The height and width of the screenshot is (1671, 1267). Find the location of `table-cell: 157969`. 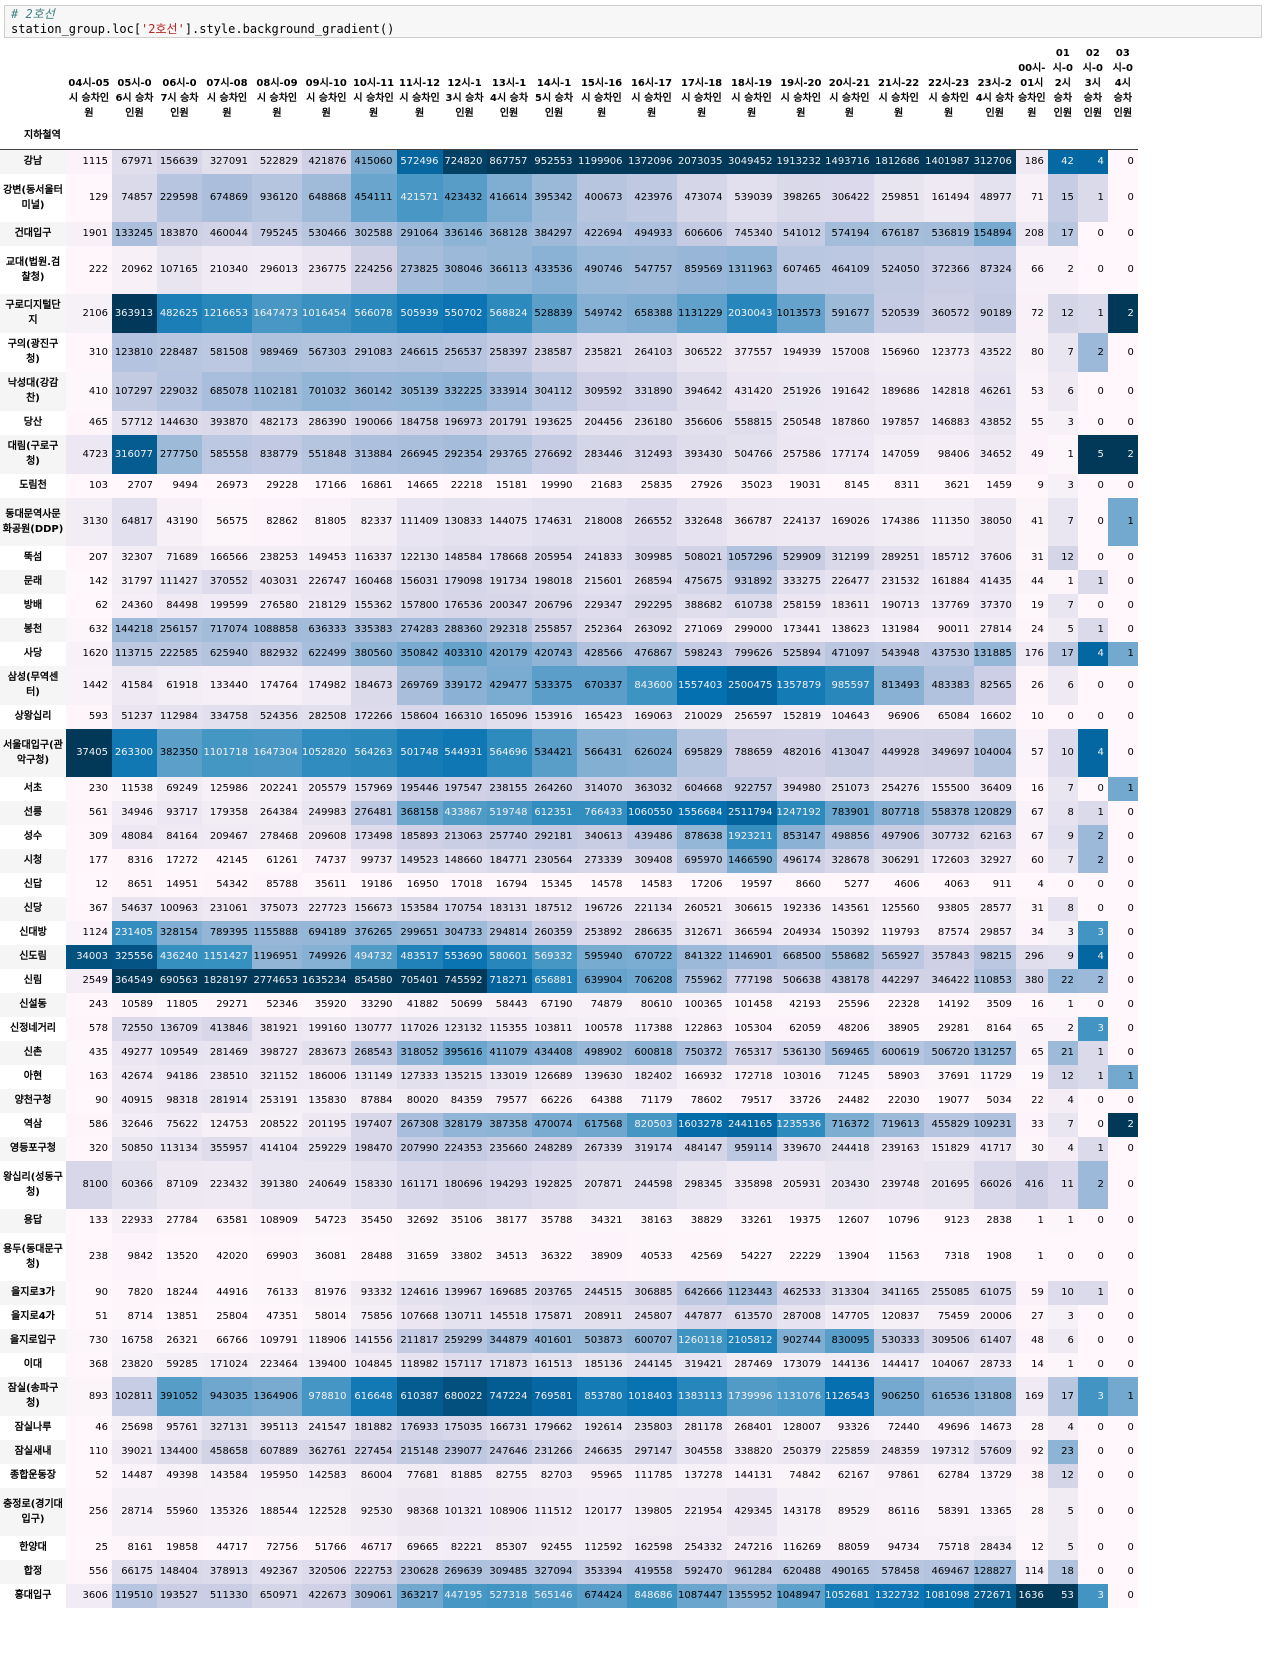

table-cell: 157969 is located at coordinates (373, 788).